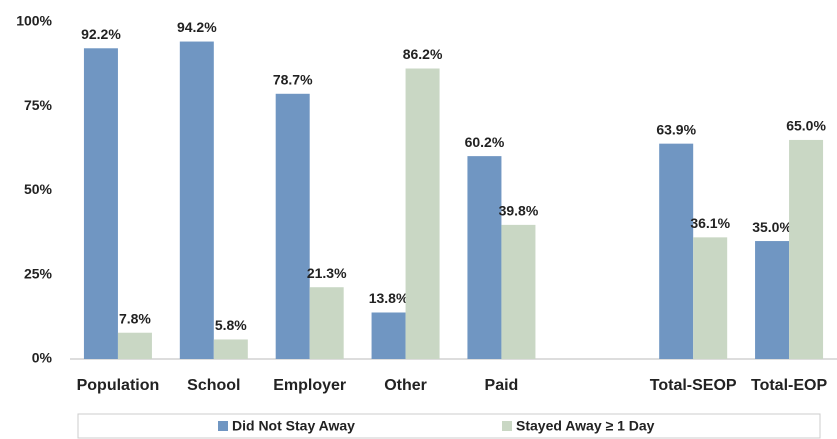  Describe the element at coordinates (213, 385) in the screenshot. I see `x-tick-label: School` at that location.